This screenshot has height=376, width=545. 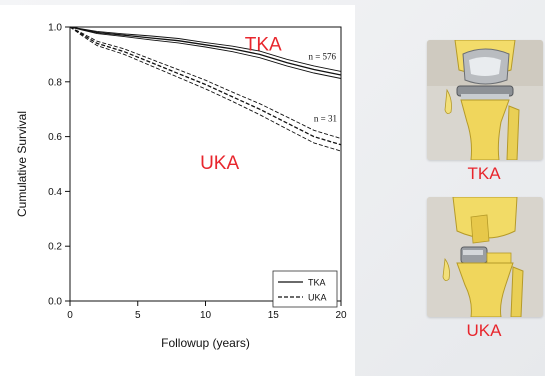 I want to click on photo-caption-uka: UKA, so click(x=484, y=330).